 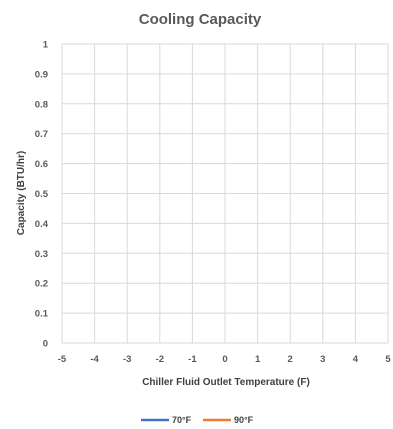 What do you see at coordinates (127, 359) in the screenshot?
I see `x-tick-label: -3` at bounding box center [127, 359].